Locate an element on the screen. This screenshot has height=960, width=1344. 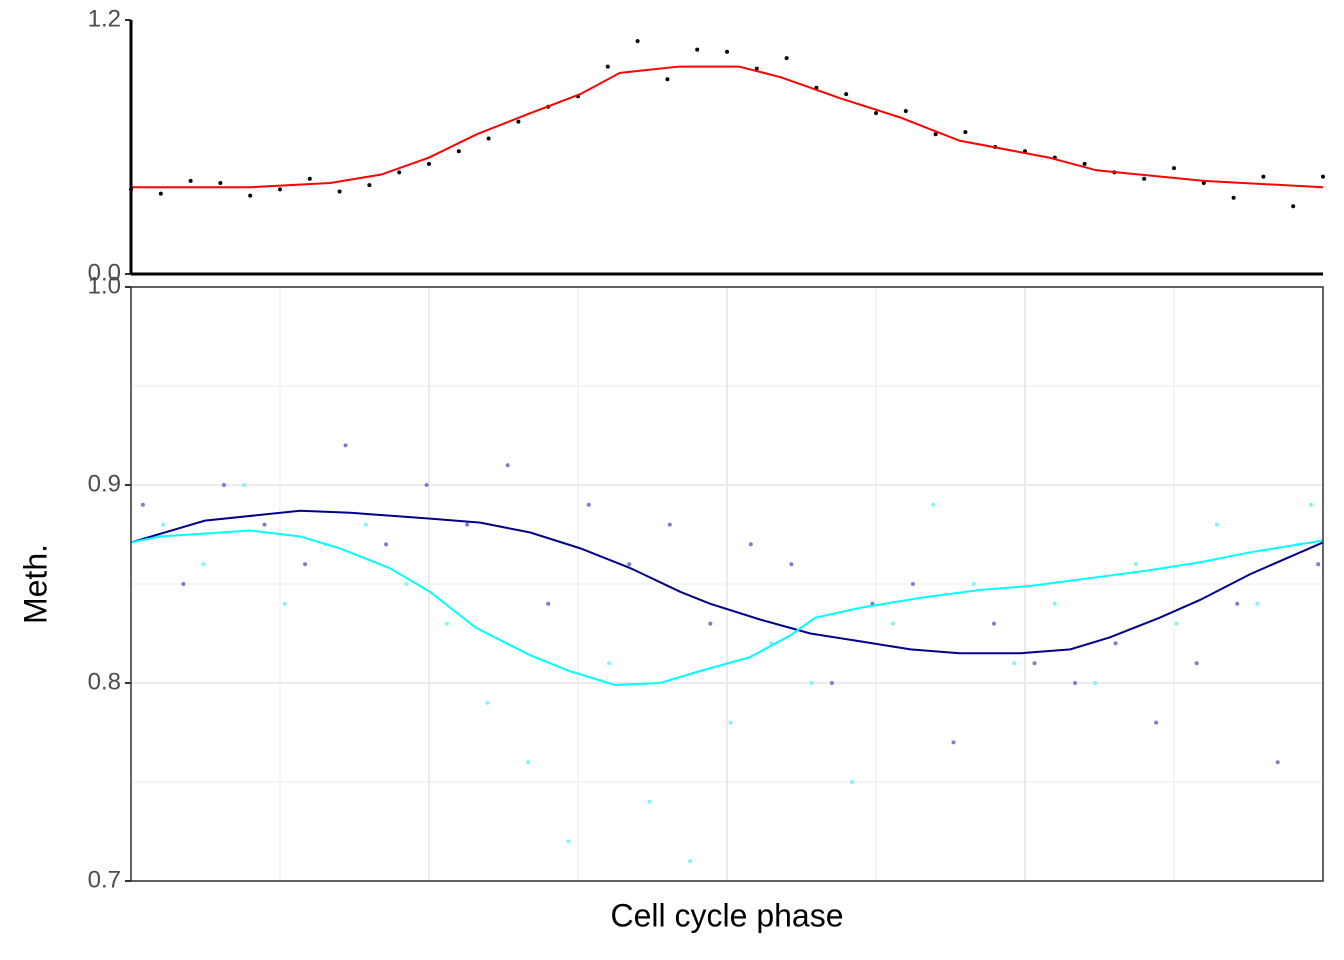
y-tick-label: 1.2 is located at coordinates (104, 18).